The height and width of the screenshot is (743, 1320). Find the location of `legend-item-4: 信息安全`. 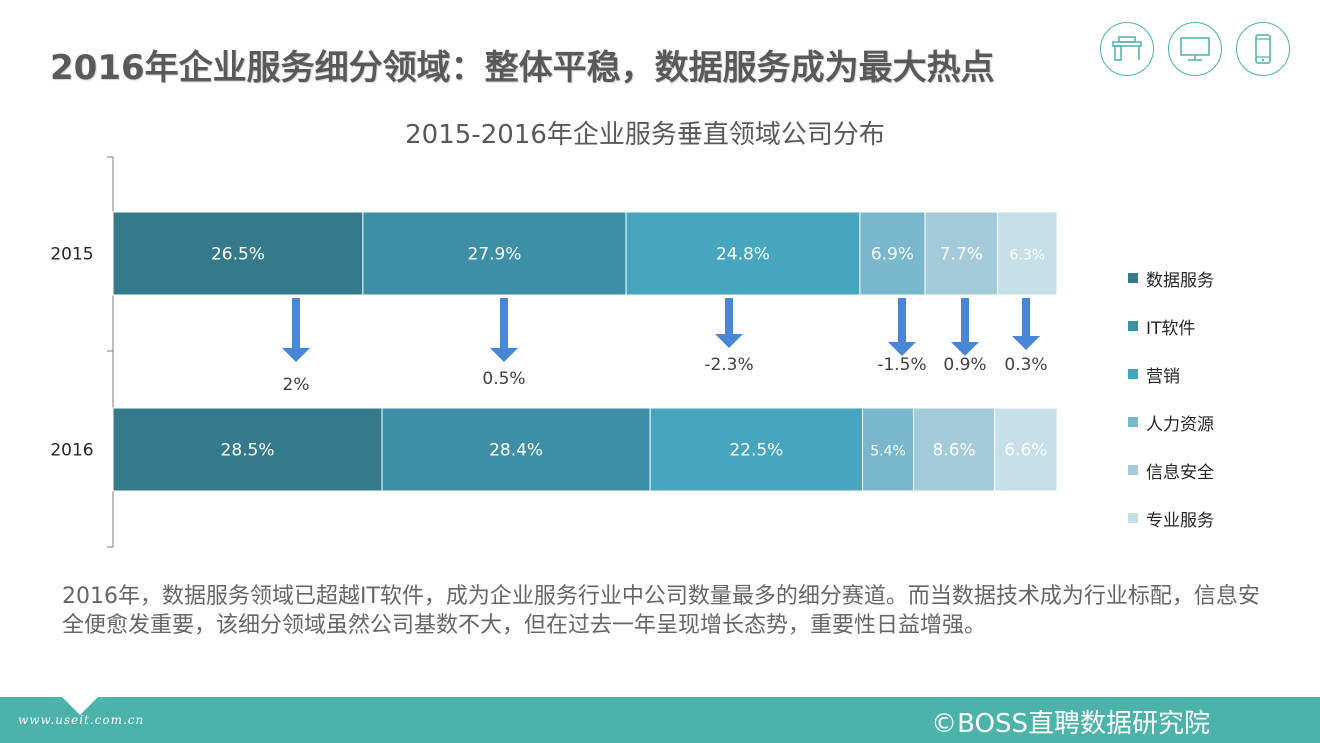

legend-item-4: 信息安全 is located at coordinates (1171, 470).